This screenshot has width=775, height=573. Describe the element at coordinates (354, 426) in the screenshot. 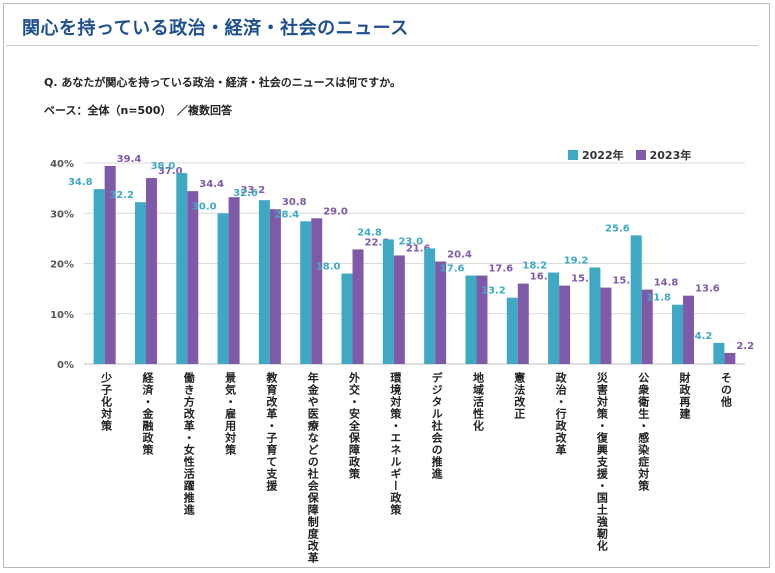

I see `category-label: 外交・安全保障政策` at that location.